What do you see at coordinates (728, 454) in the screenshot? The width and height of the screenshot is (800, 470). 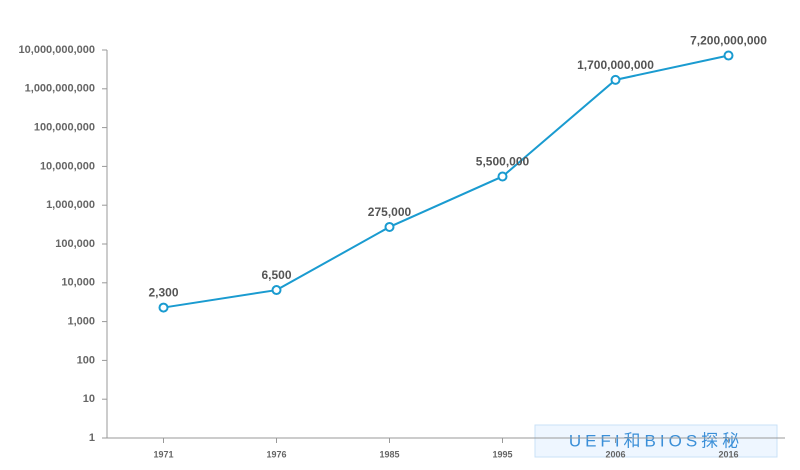 I see `x-tick-label: 2016` at bounding box center [728, 454].